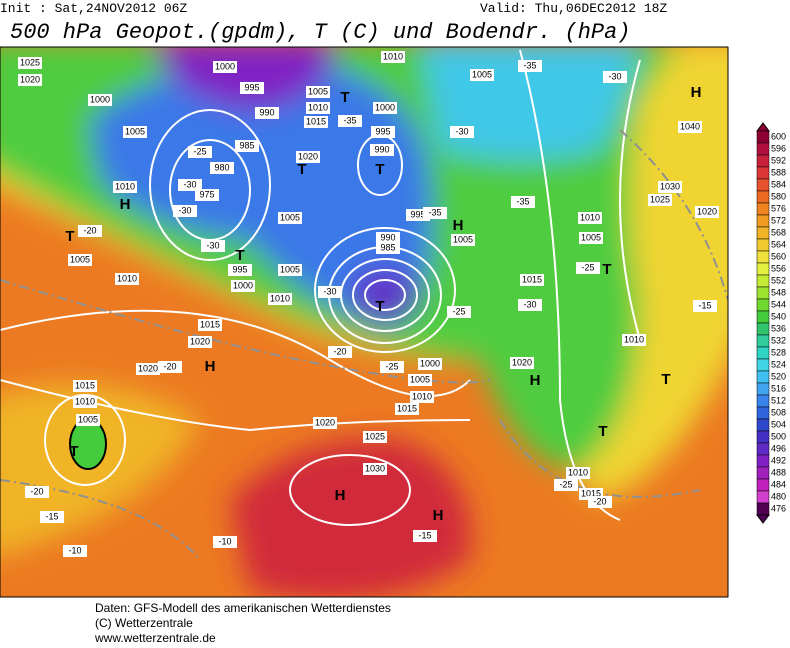  I want to click on colorbar-label: 592, so click(778, 160).